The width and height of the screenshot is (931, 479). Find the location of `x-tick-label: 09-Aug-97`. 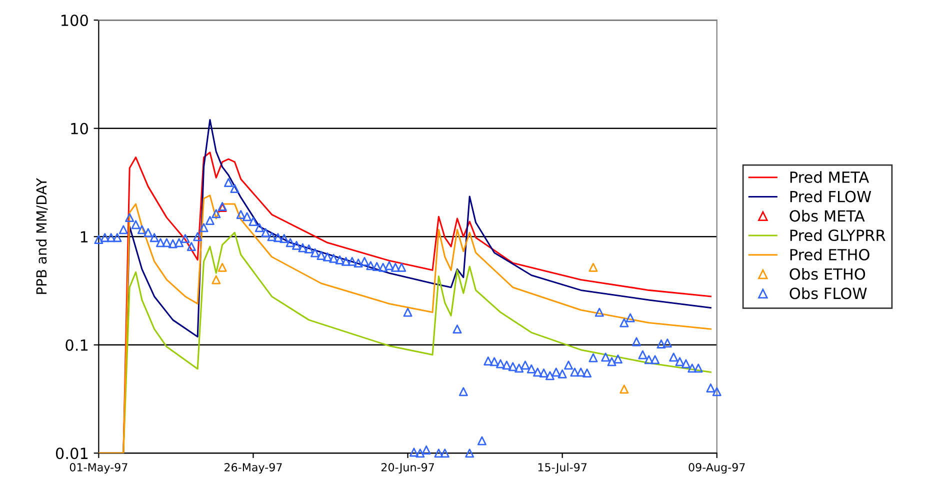

x-tick-label: 09-Aug-97 is located at coordinates (716, 468).